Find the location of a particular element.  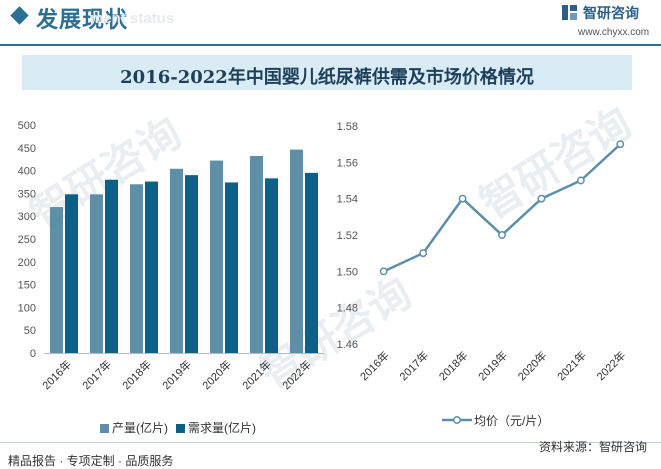

y-tick-label: 1.54 is located at coordinates (347, 200).